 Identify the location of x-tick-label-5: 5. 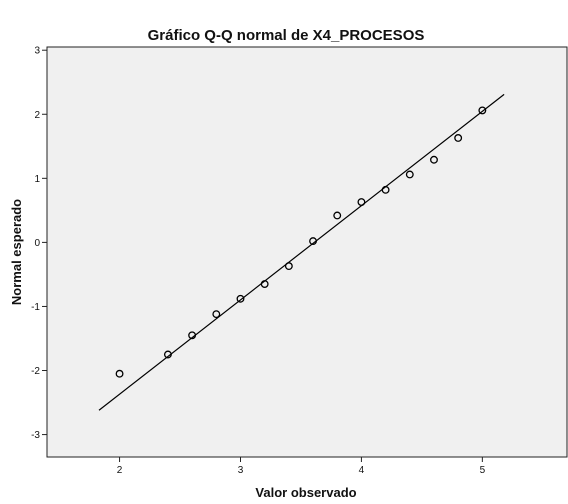
(483, 470).